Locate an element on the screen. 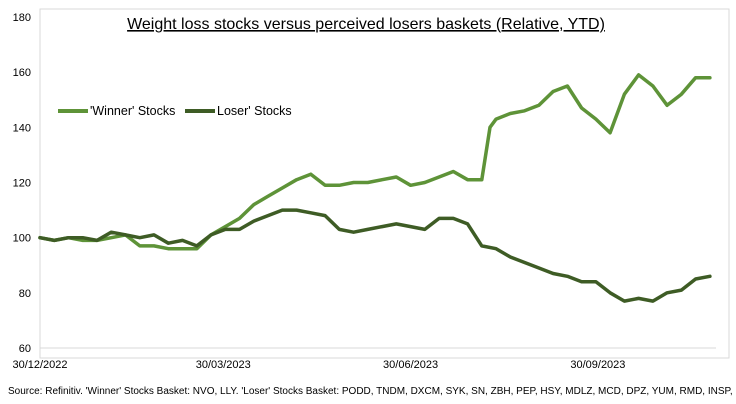  y-axis: 60 80 100 120 140 160 180 is located at coordinates (22, 183).